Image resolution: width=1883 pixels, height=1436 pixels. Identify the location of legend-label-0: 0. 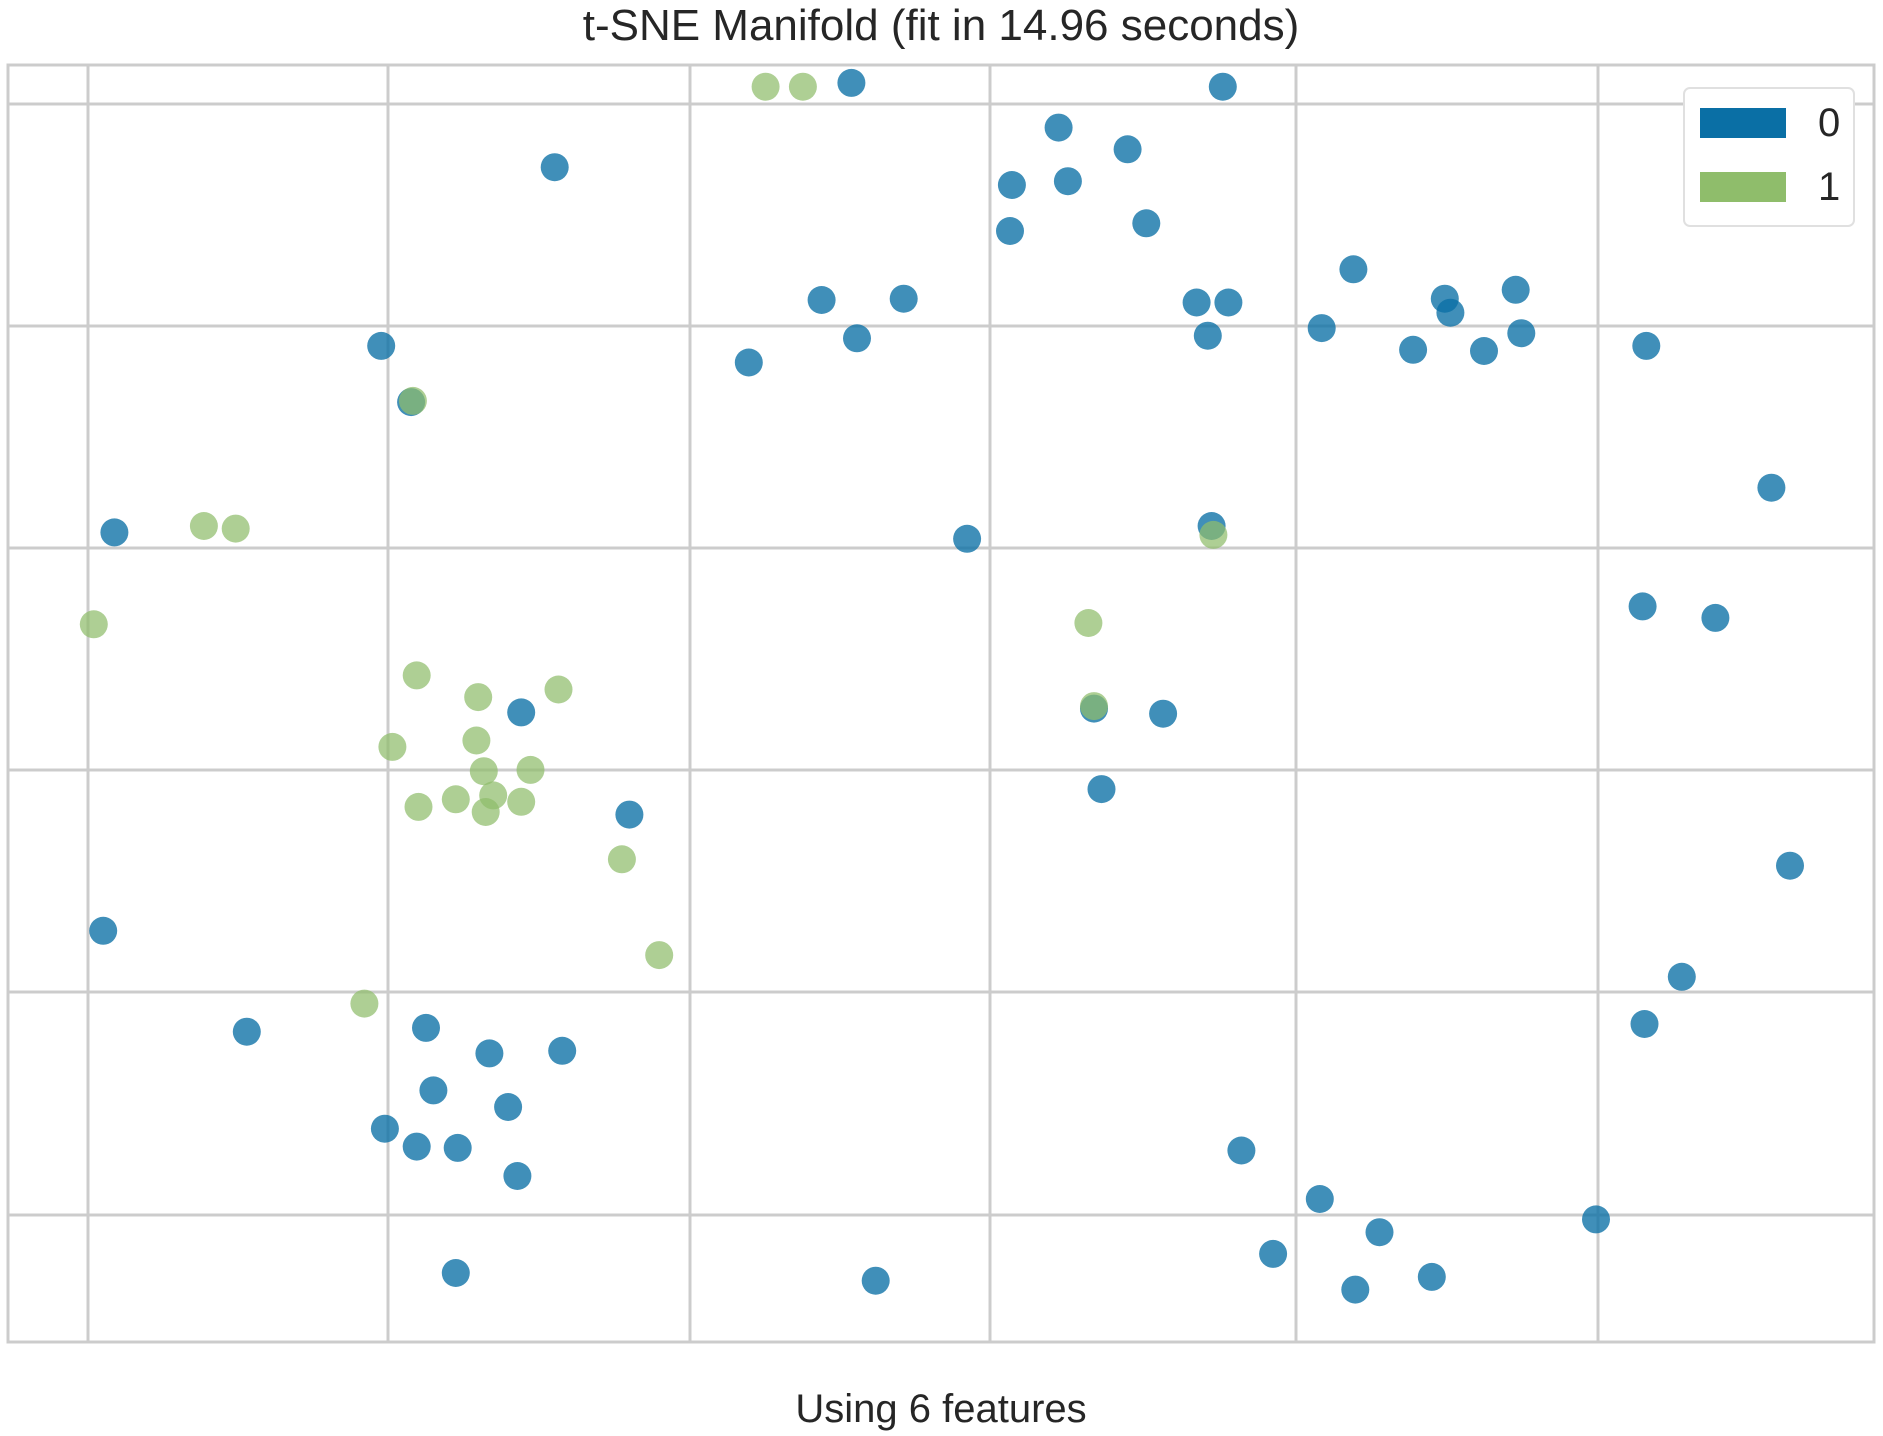
(1829, 123).